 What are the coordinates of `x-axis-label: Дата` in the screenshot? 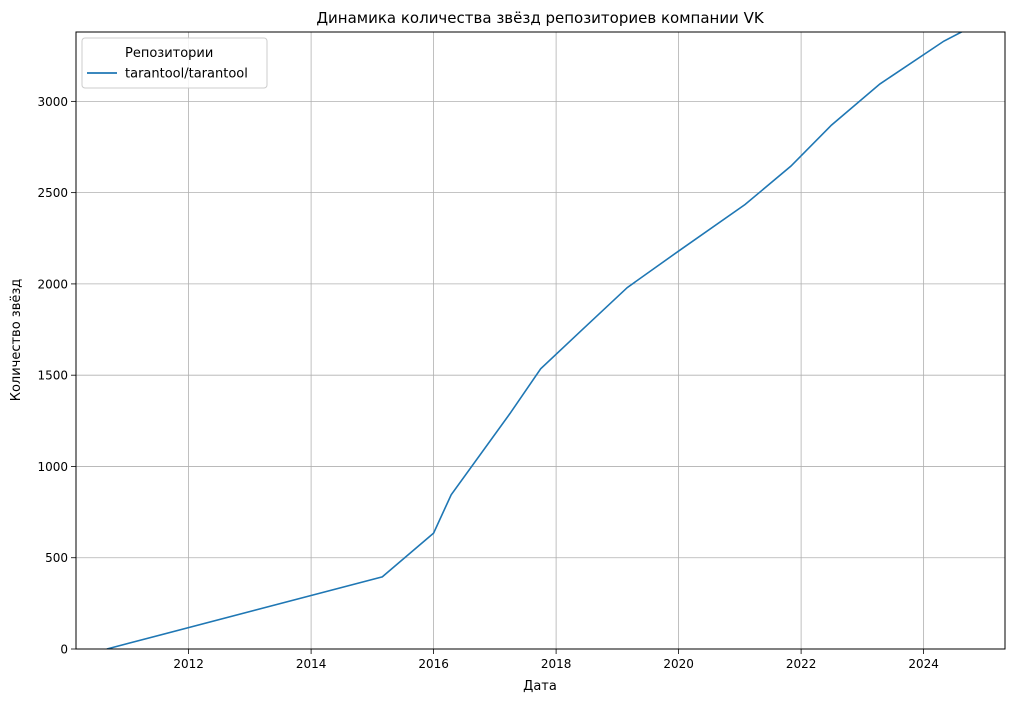 It's located at (540, 686).